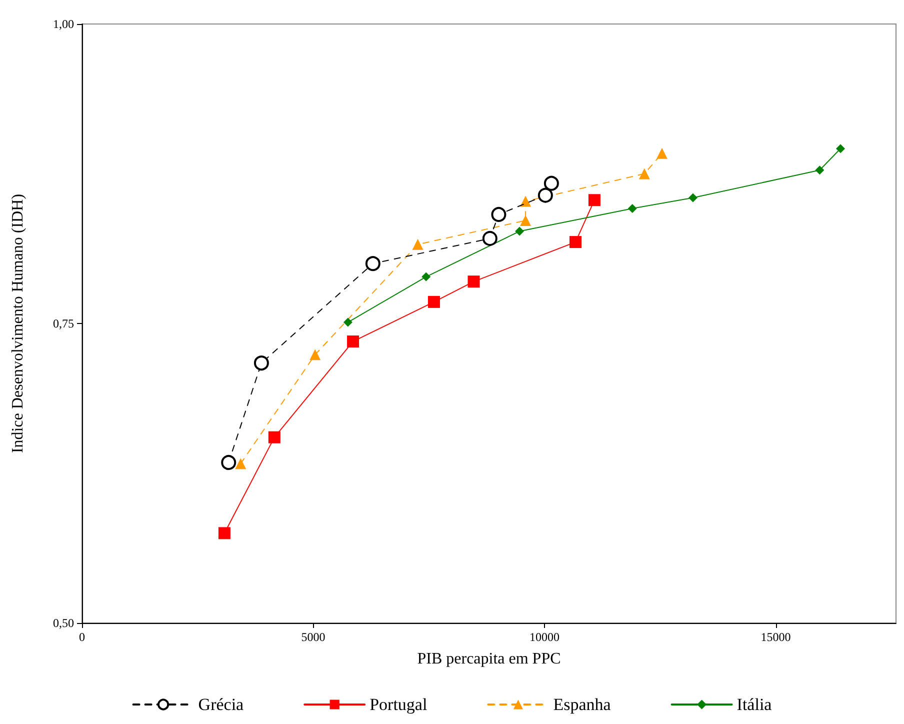 The height and width of the screenshot is (724, 904). I want to click on x-tick-label: 10000, so click(545, 637).